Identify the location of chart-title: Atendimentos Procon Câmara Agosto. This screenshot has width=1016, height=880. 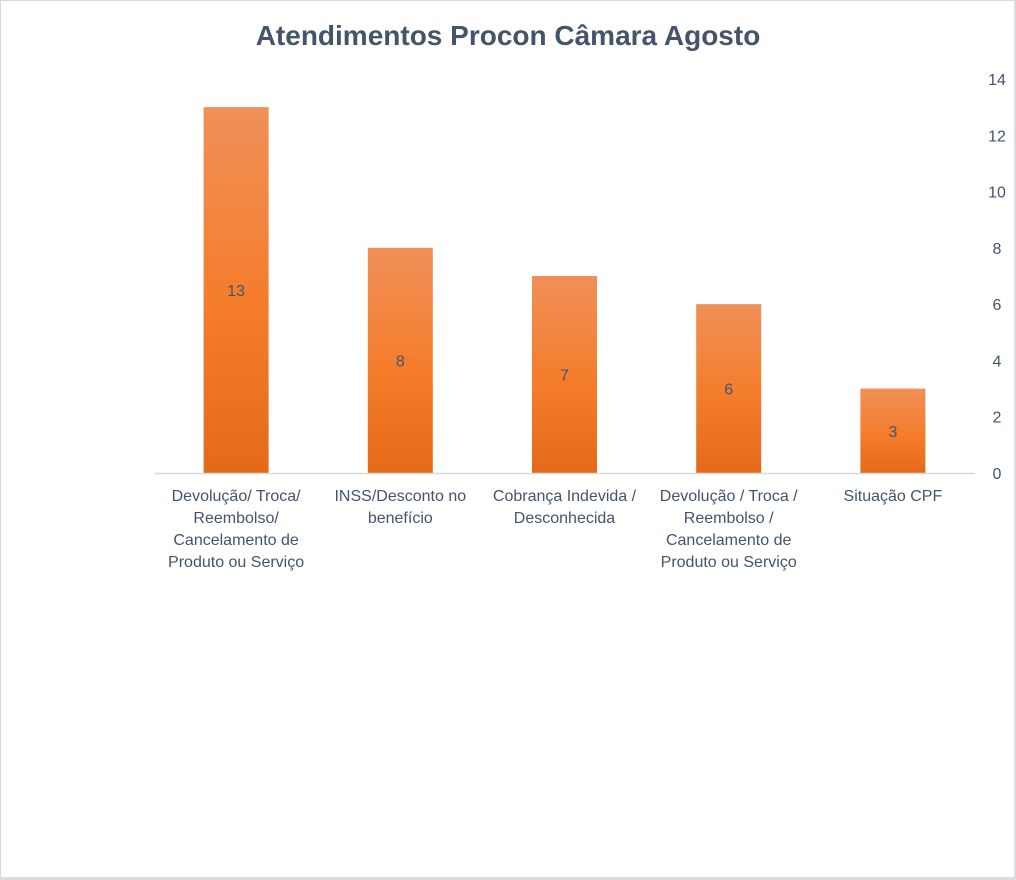
(508, 35).